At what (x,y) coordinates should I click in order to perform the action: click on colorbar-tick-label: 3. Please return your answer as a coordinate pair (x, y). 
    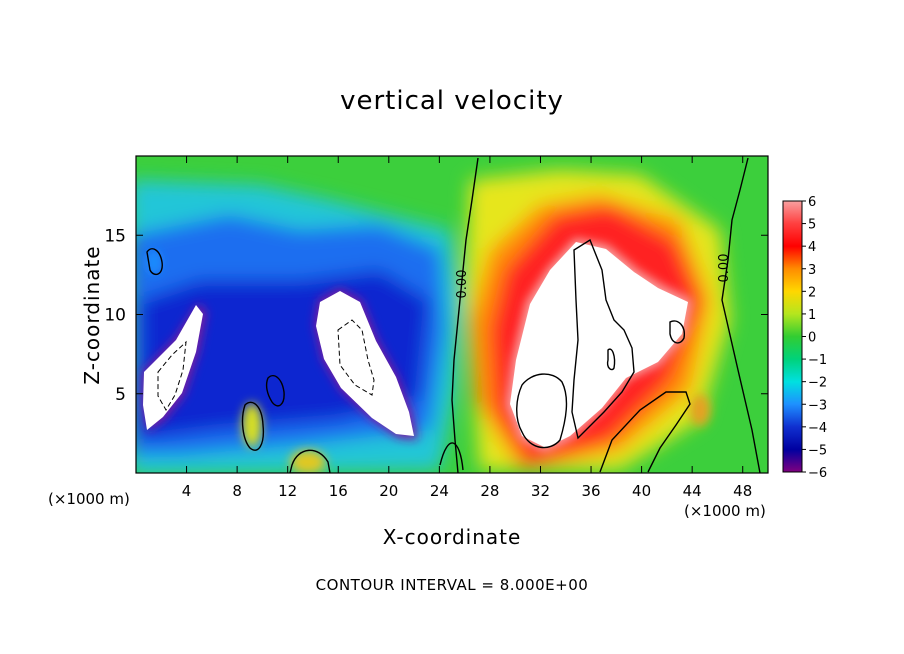
    Looking at the image, I should click on (812, 270).